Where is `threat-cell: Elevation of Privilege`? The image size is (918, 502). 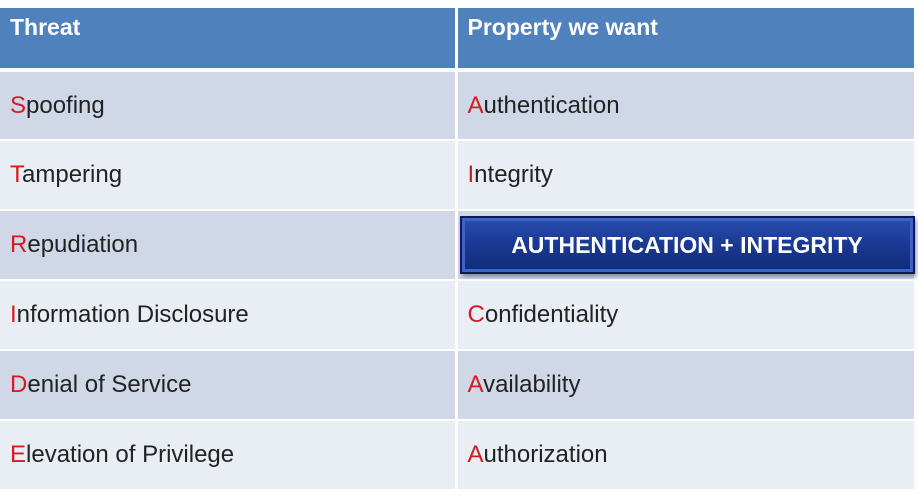
threat-cell: Elevation of Privilege is located at coordinates (229, 455).